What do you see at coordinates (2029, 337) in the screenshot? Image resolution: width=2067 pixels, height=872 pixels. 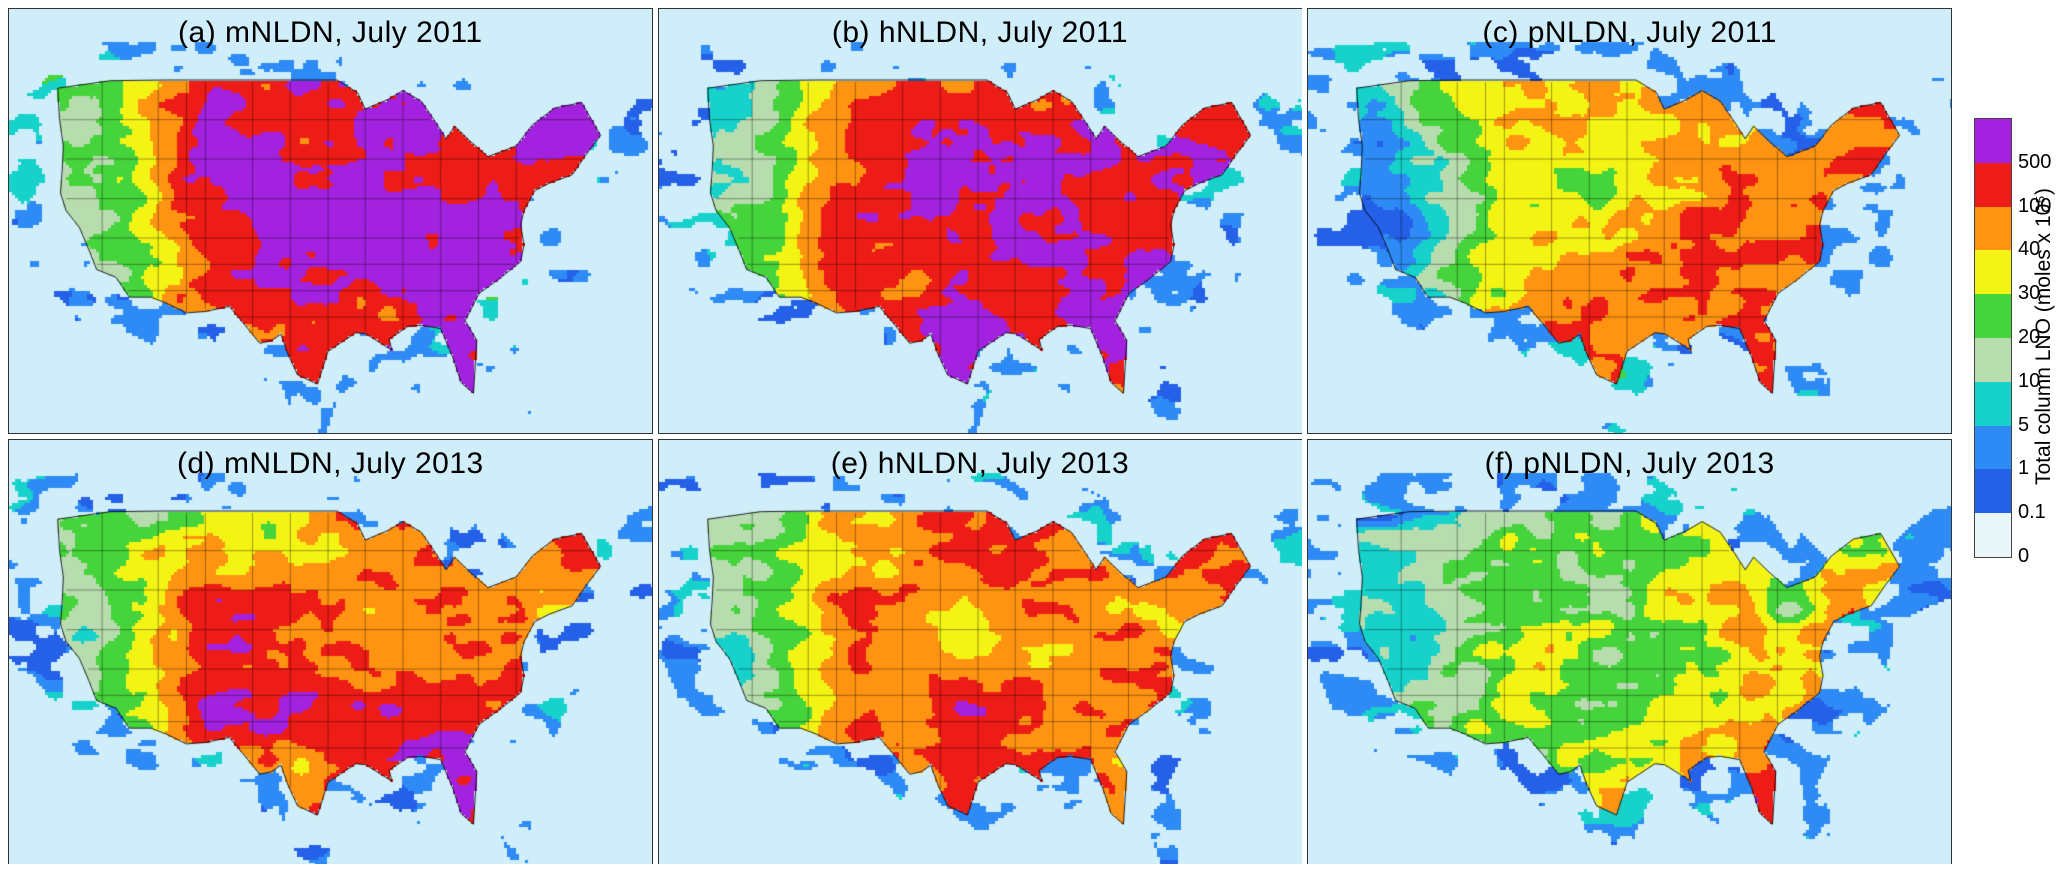 I see `colorbar-tick-label: 20` at bounding box center [2029, 337].